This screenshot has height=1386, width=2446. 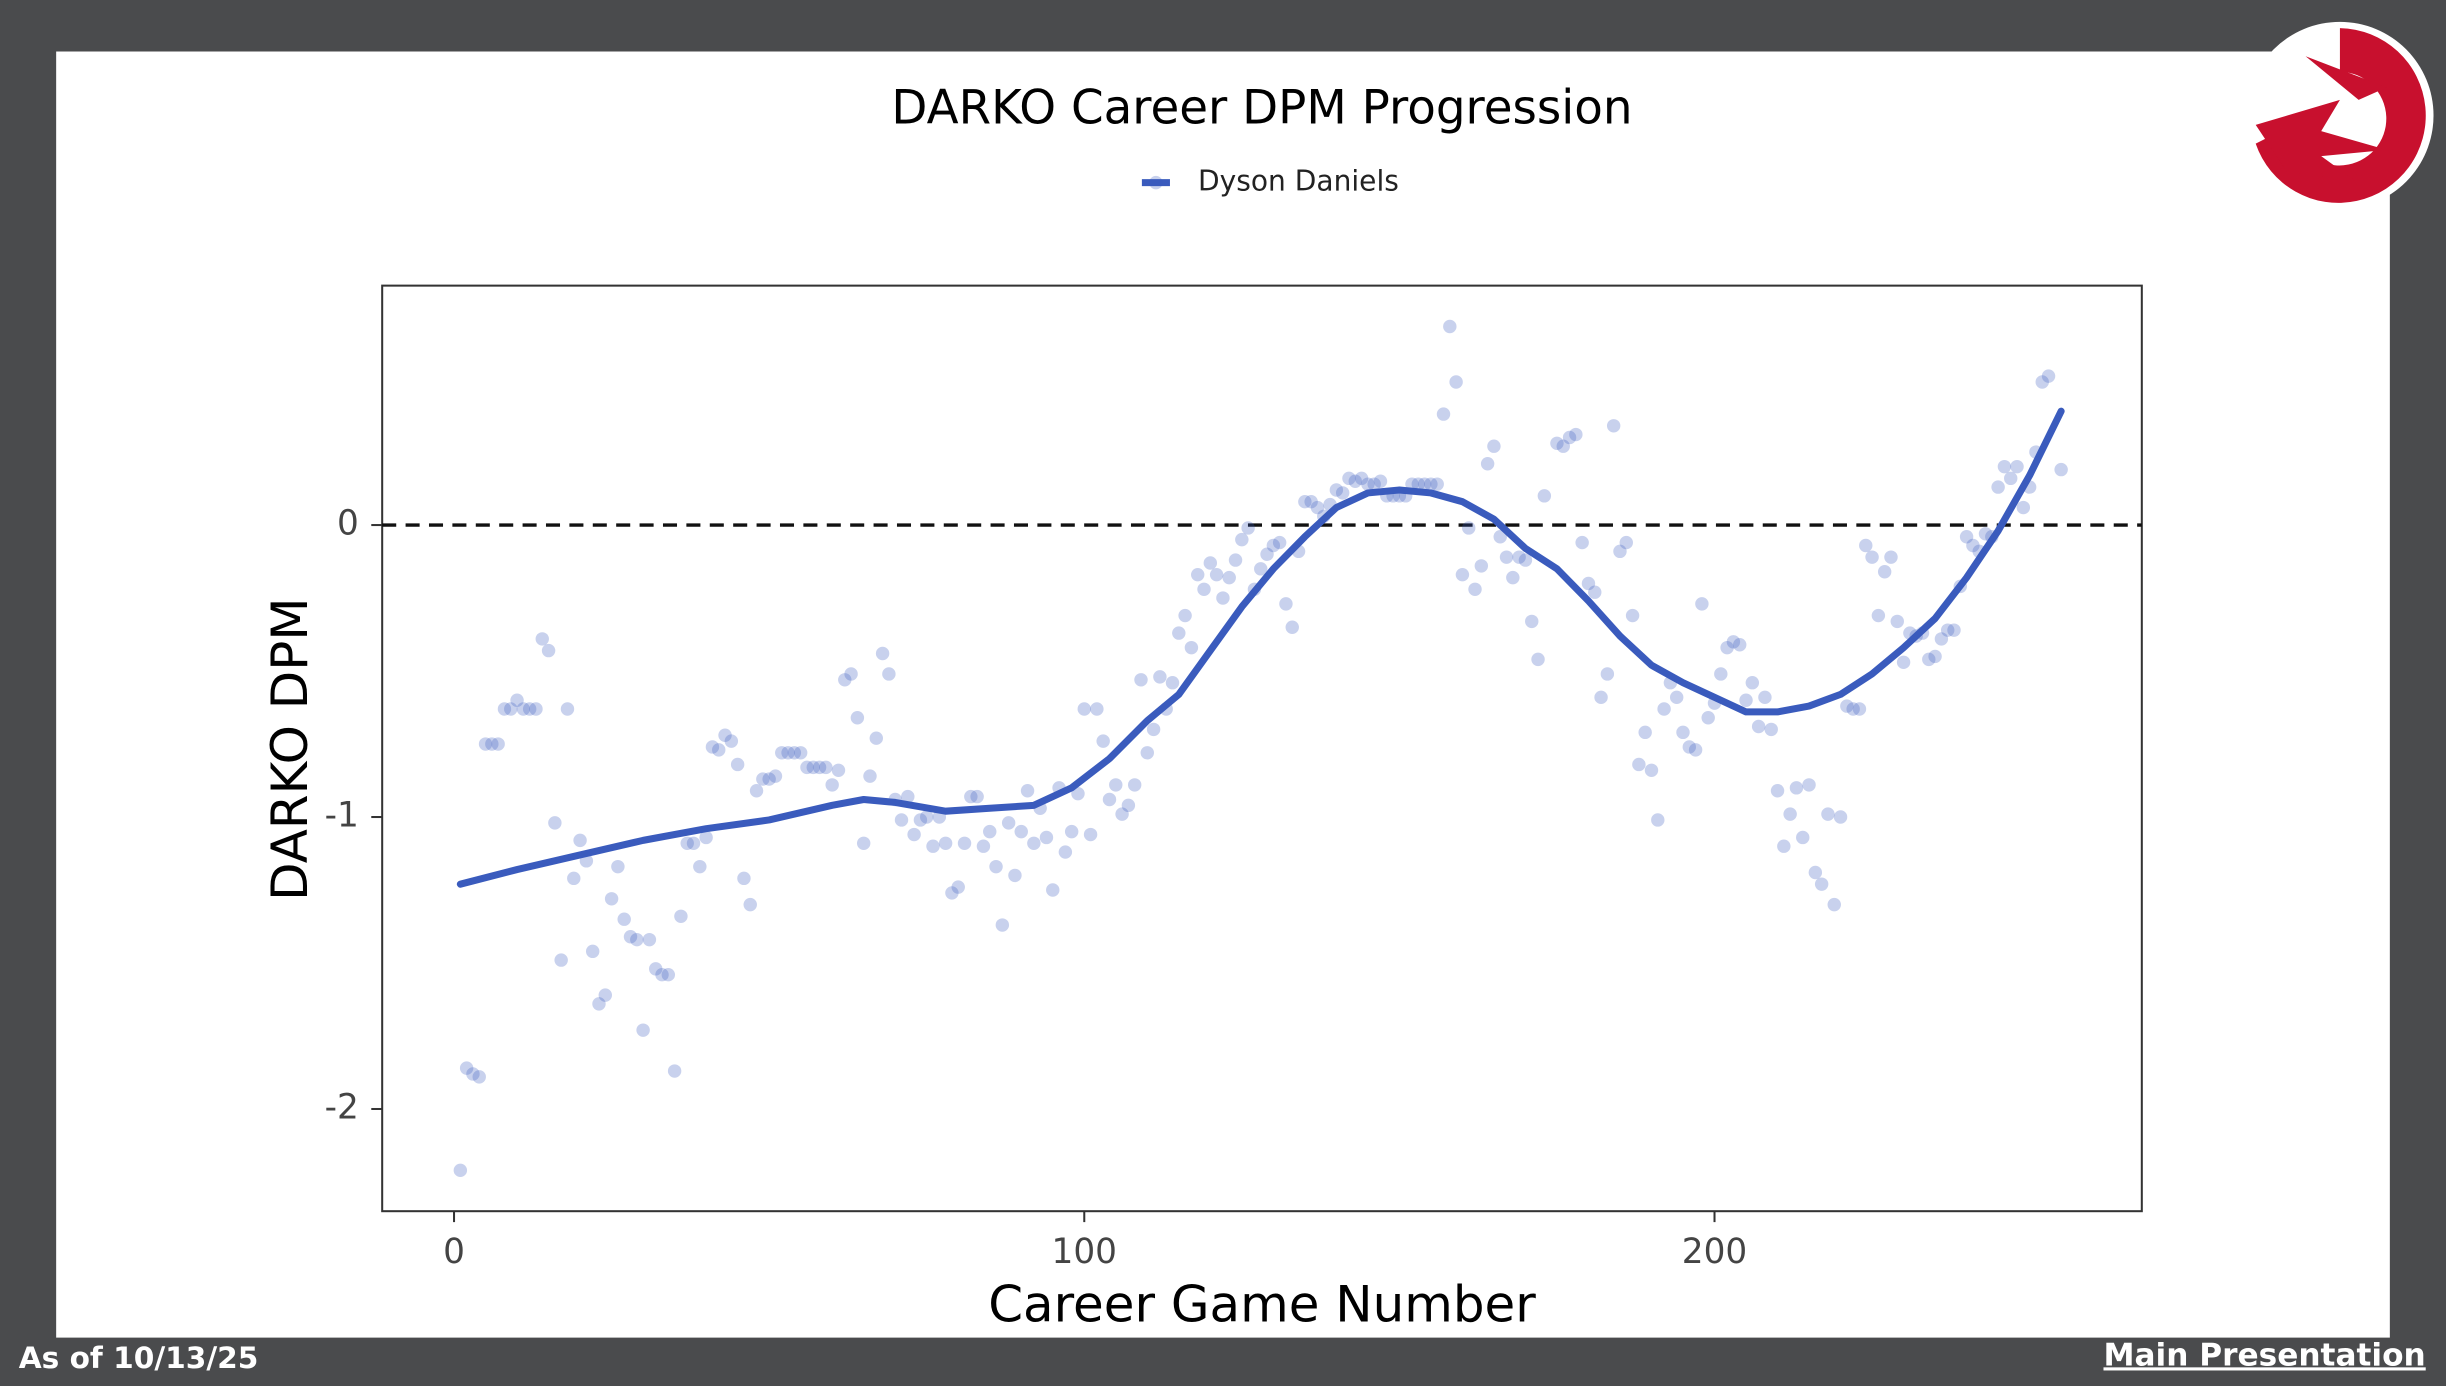 What do you see at coordinates (2264, 1355) in the screenshot?
I see `presentation-link: Main Presentation` at bounding box center [2264, 1355].